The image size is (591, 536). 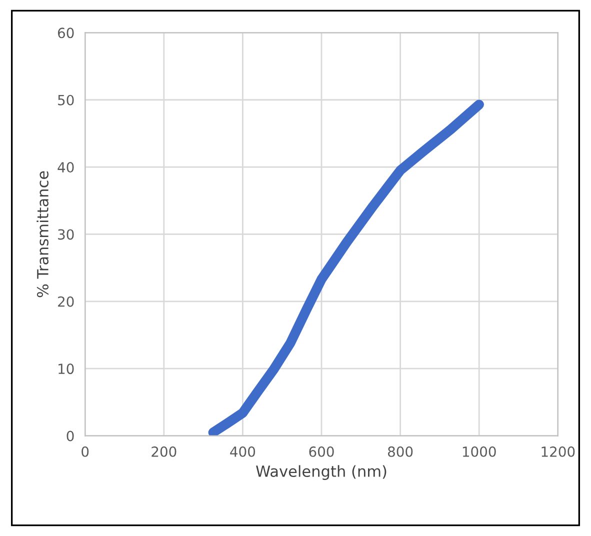 I want to click on y-tick-label: 0, so click(x=70, y=436).